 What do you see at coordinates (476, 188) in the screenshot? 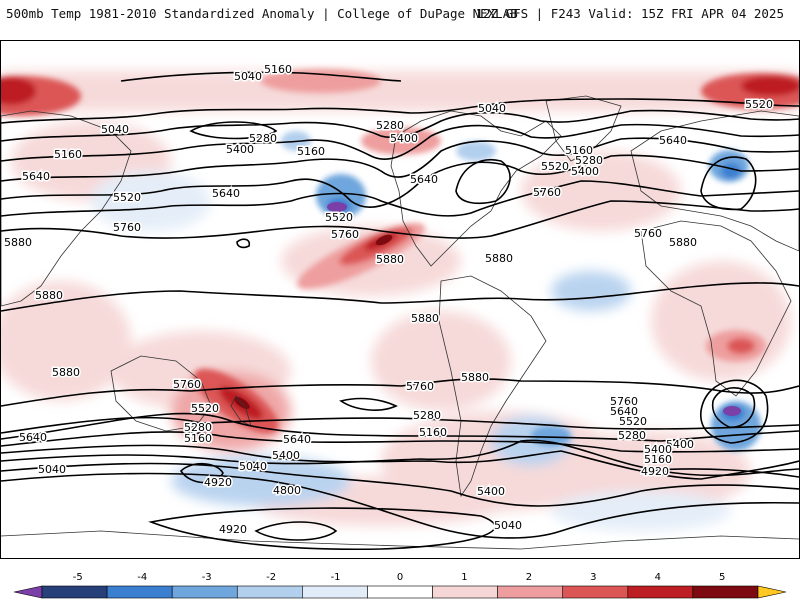
I see `north-america-coastline` at bounding box center [476, 188].